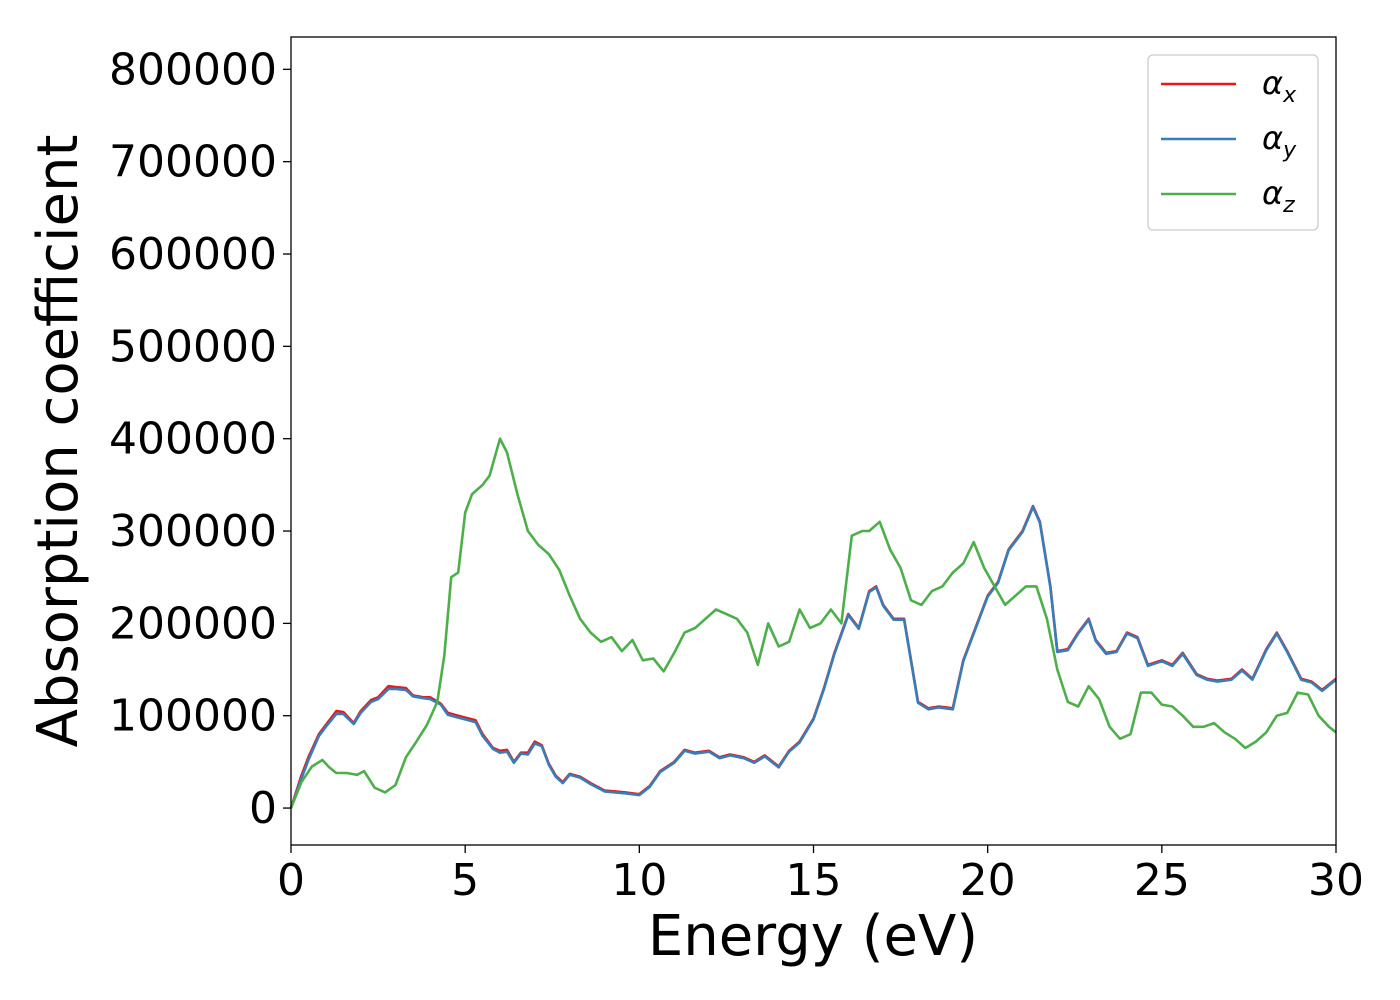 This screenshot has height=1000, width=1400. Describe the element at coordinates (193, 439) in the screenshot. I see `y-tick-label: 400000` at that location.